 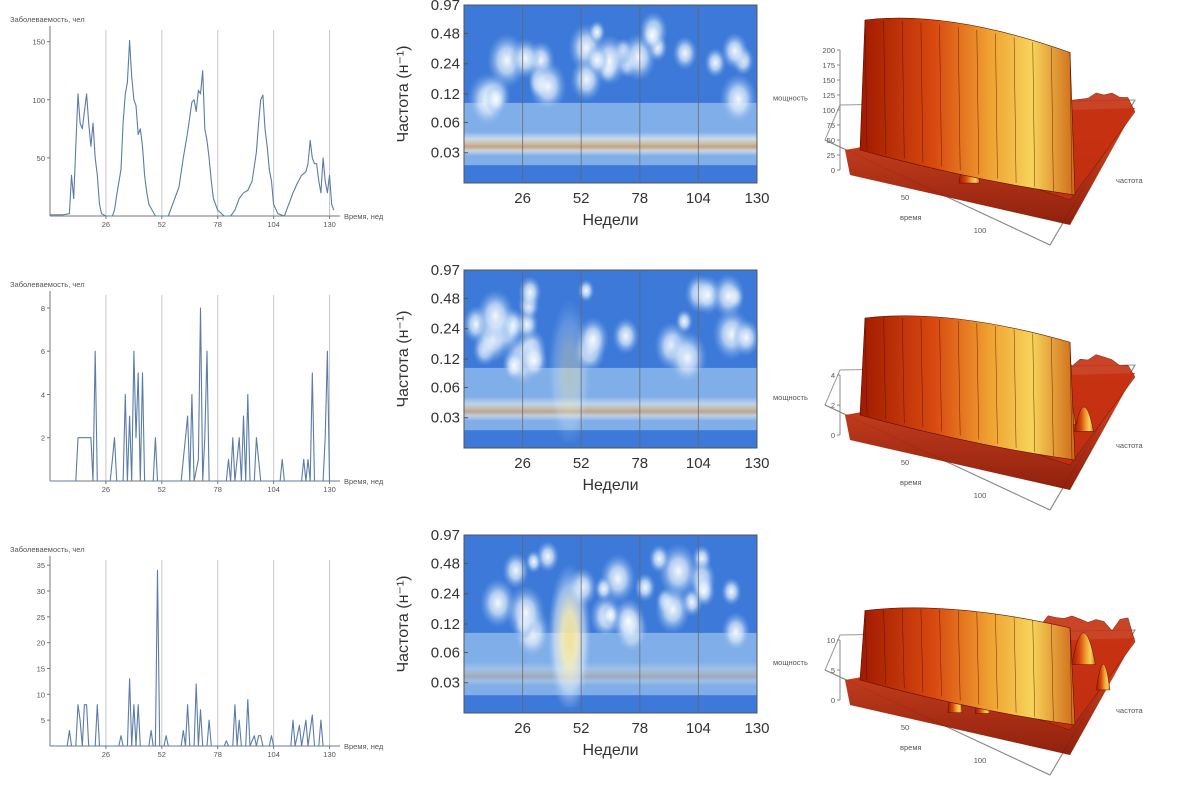 I want to click on z-tick-label: 100, so click(x=828, y=110).